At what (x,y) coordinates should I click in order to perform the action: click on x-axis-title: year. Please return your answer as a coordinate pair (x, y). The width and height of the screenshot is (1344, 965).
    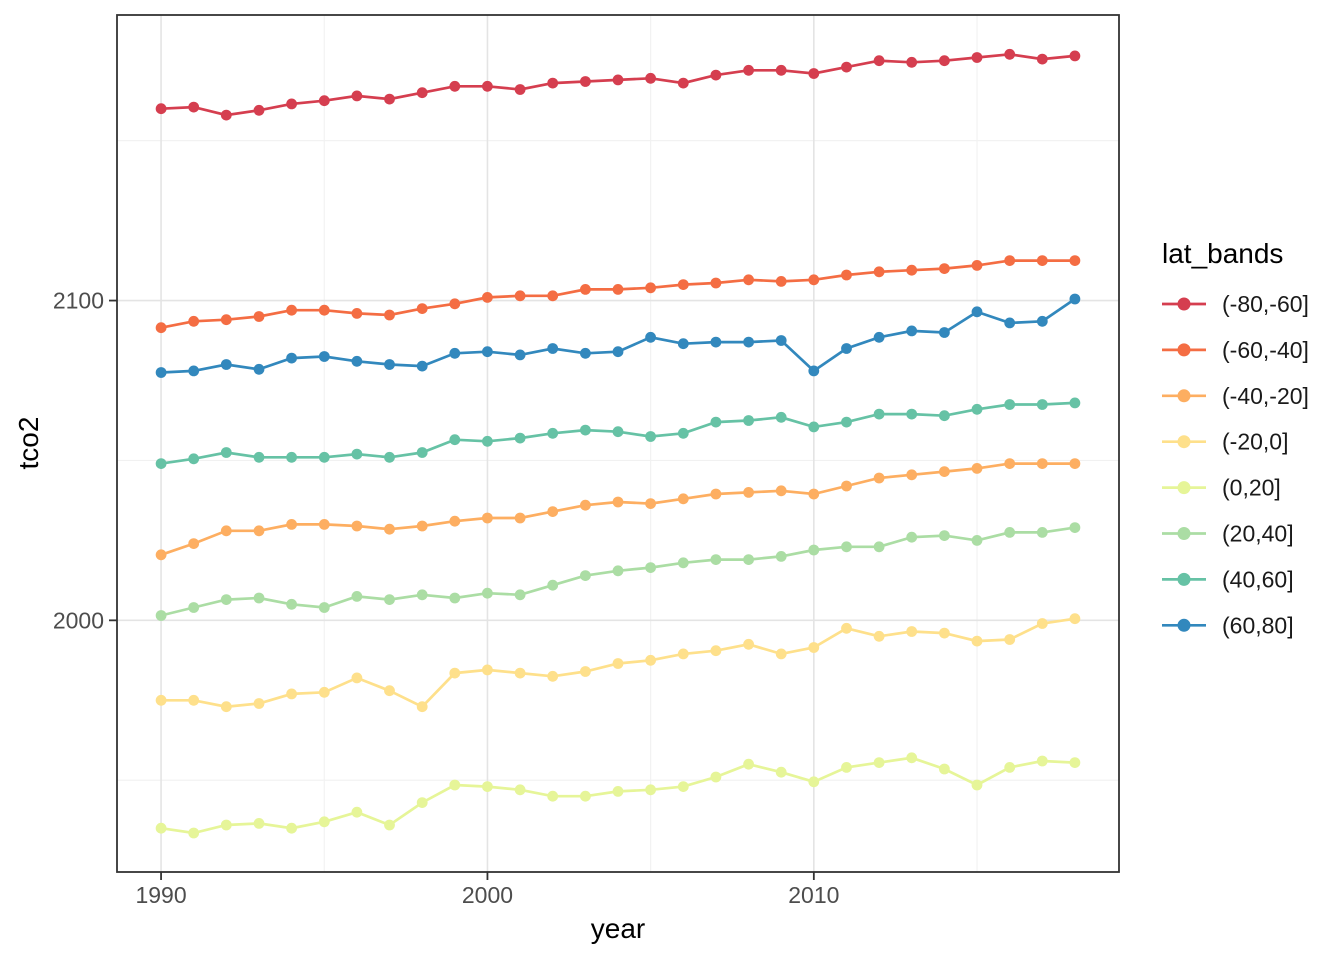
    Looking at the image, I should click on (618, 928).